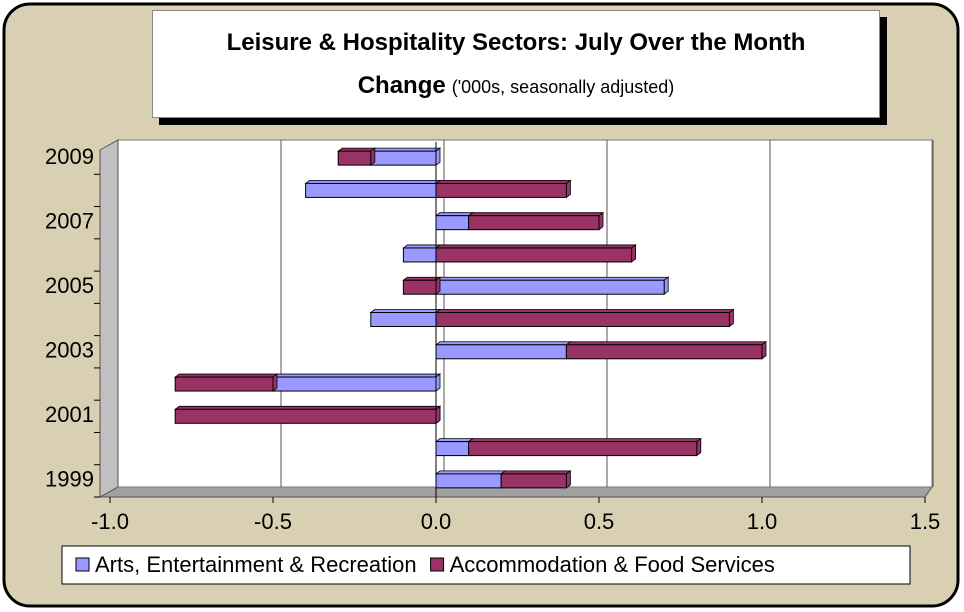 Image resolution: width=964 pixels, height=612 pixels. Describe the element at coordinates (612, 564) in the screenshot. I see `legend-label: Accommodation & Food Services` at that location.